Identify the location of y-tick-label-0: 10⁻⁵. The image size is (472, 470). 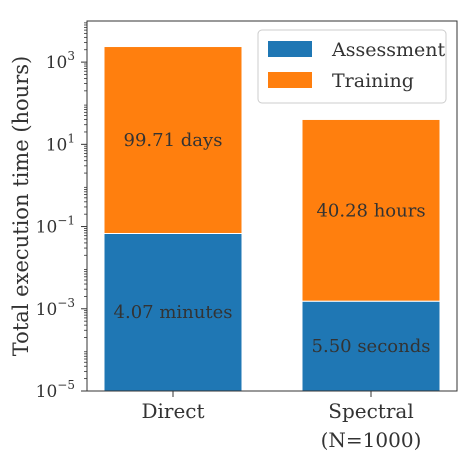
(55, 390).